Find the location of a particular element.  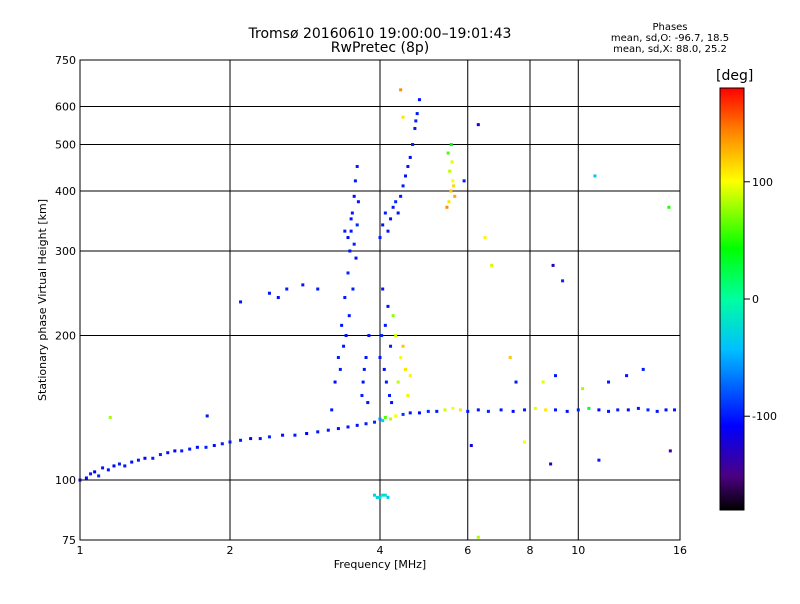

y-tick-label-1: 100 is located at coordinates (65, 480).